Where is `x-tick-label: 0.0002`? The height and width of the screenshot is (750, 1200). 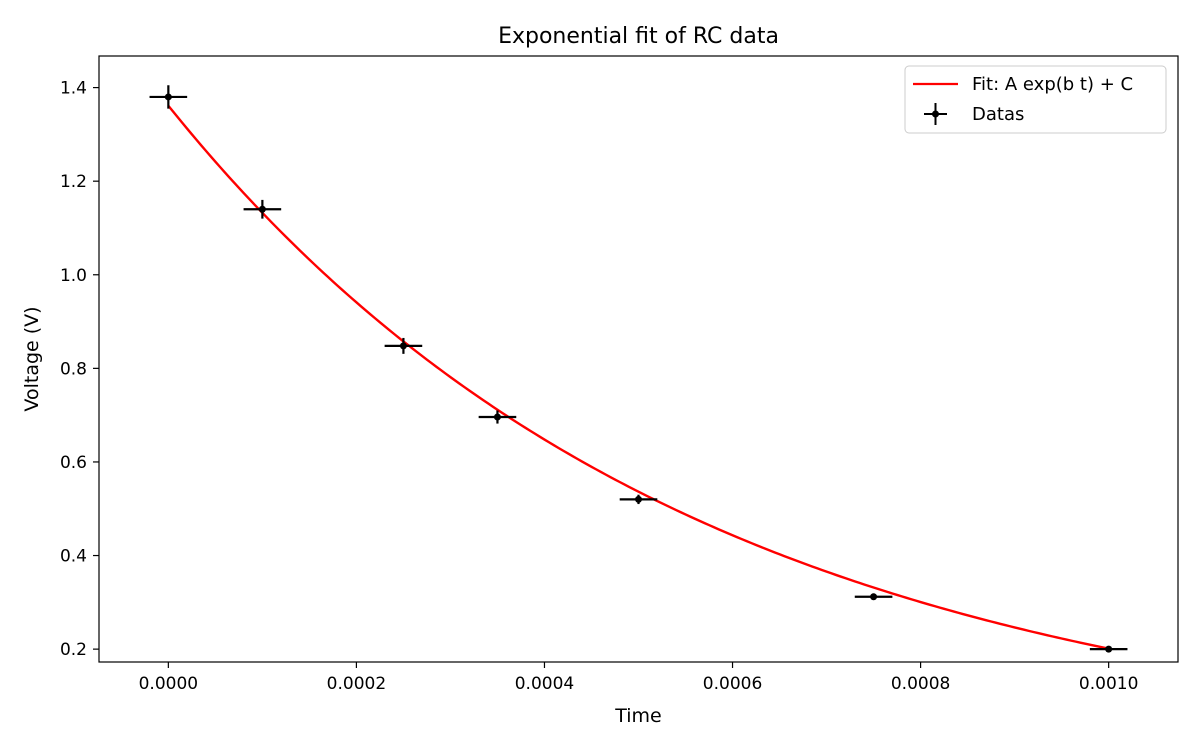
x-tick-label: 0.0002 is located at coordinates (356, 684).